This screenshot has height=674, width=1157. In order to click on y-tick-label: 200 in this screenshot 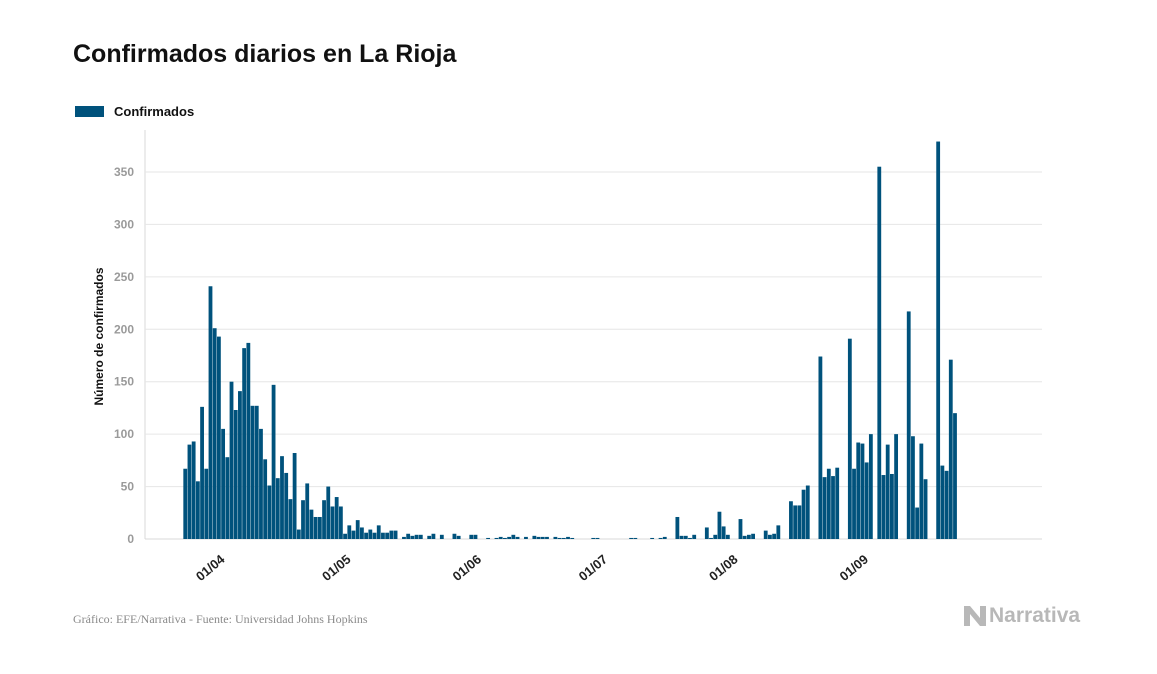, I will do `click(124, 329)`.